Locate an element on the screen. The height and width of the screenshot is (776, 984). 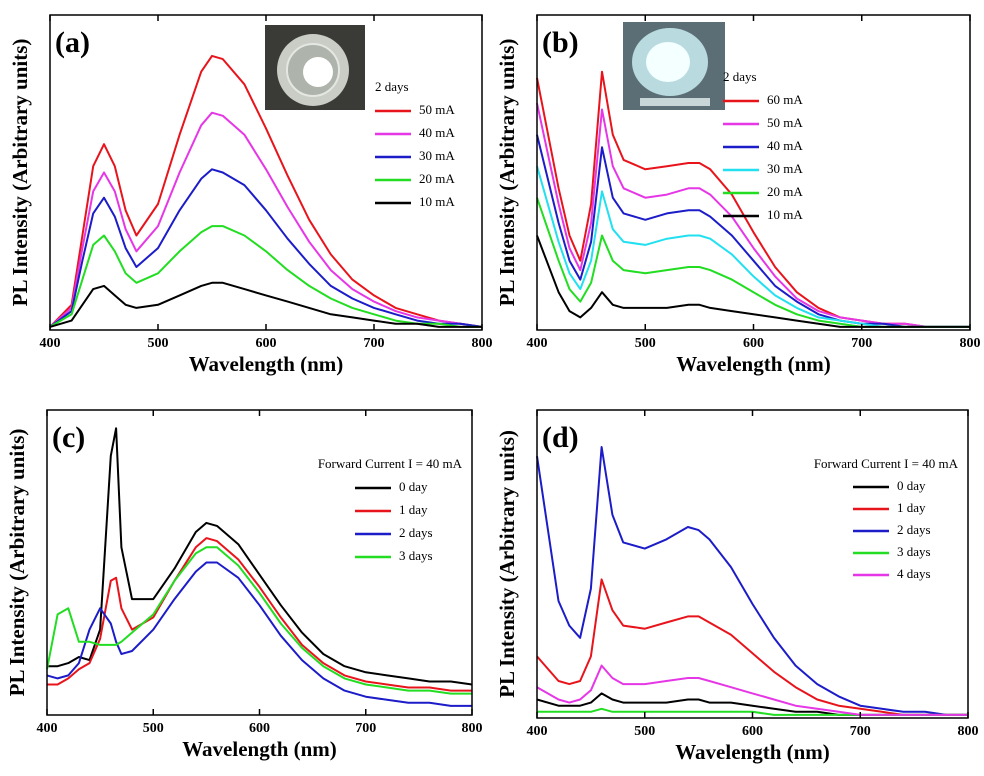
inset-photo-b is located at coordinates (674, 66).